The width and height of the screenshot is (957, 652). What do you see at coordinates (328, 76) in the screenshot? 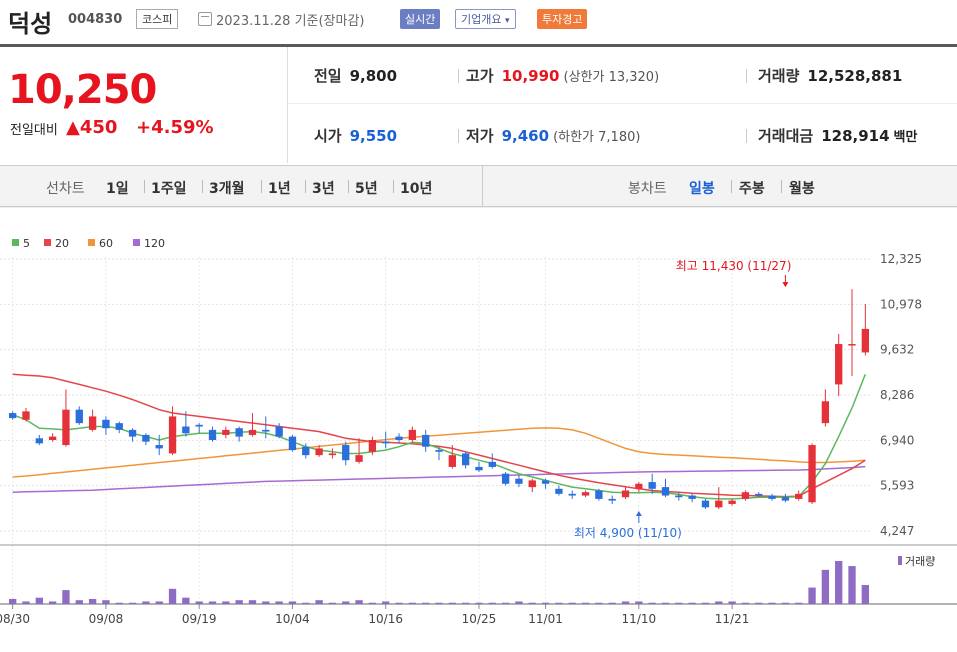
I see `prev-close-label: 전일` at bounding box center [328, 76].